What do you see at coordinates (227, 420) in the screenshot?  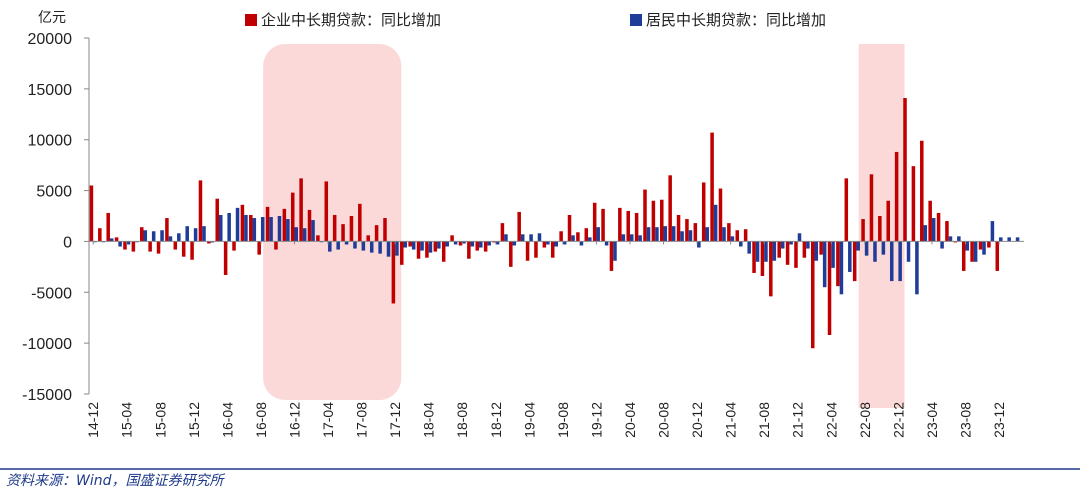 I see `x-tick-label: 16-04` at bounding box center [227, 420].